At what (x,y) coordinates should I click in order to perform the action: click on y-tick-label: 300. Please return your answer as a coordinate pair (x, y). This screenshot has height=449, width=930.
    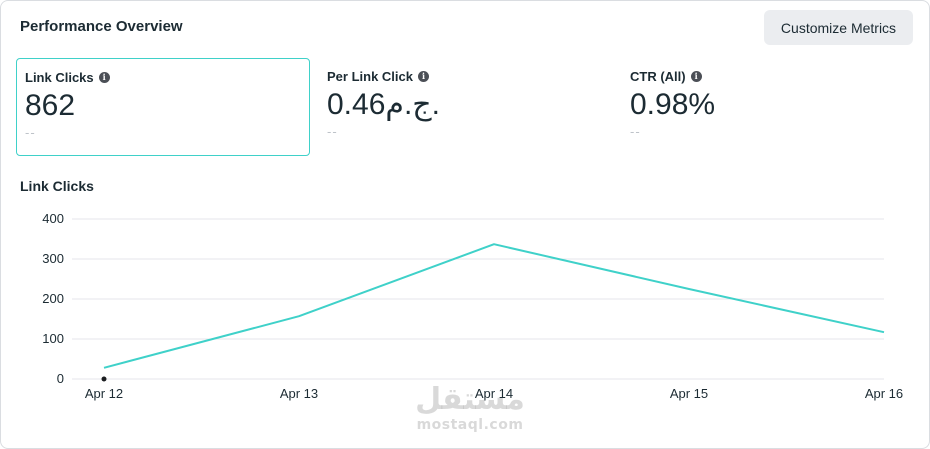
    Looking at the image, I should click on (53, 258).